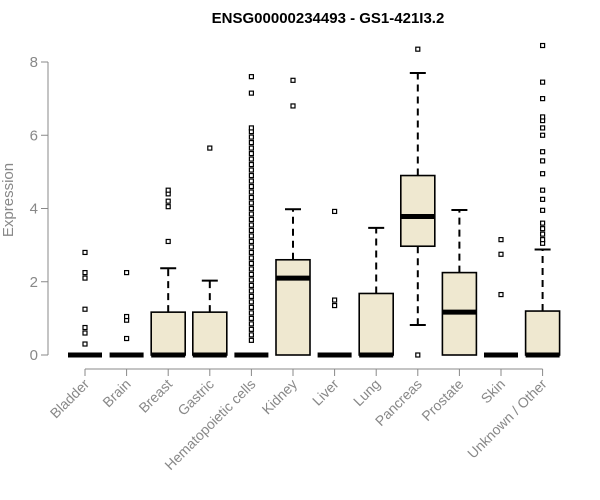  What do you see at coordinates (293, 216) in the screenshot?
I see `box-kidney` at bounding box center [293, 216].